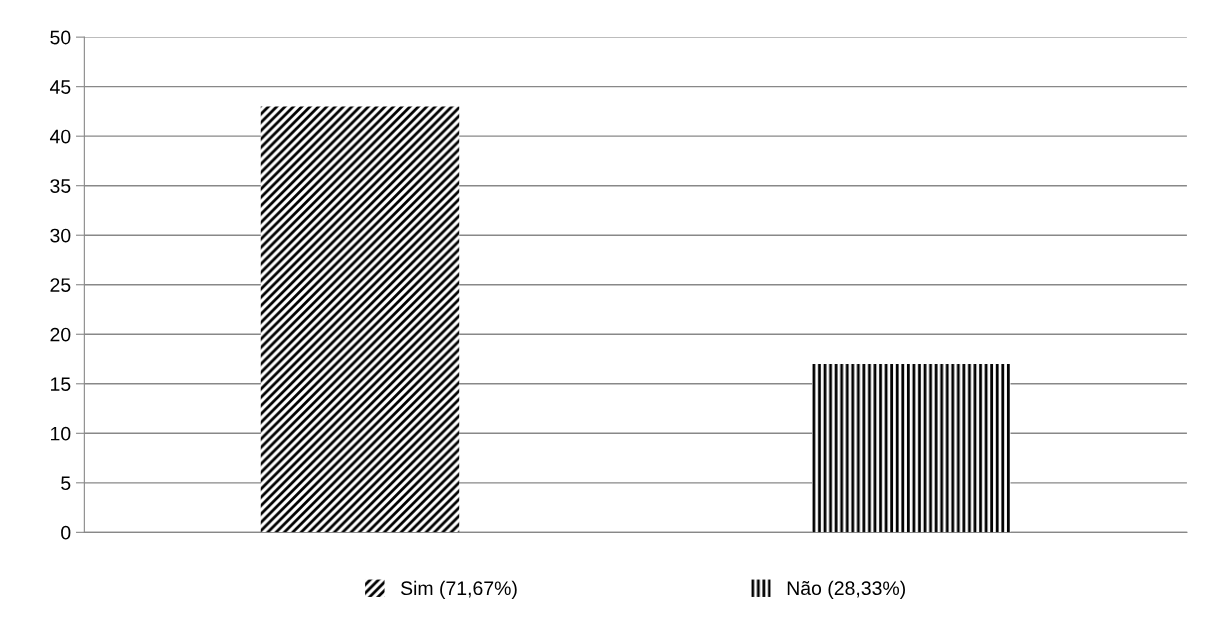 This screenshot has width=1205, height=619. I want to click on y-tick-label: 40, so click(60, 136).